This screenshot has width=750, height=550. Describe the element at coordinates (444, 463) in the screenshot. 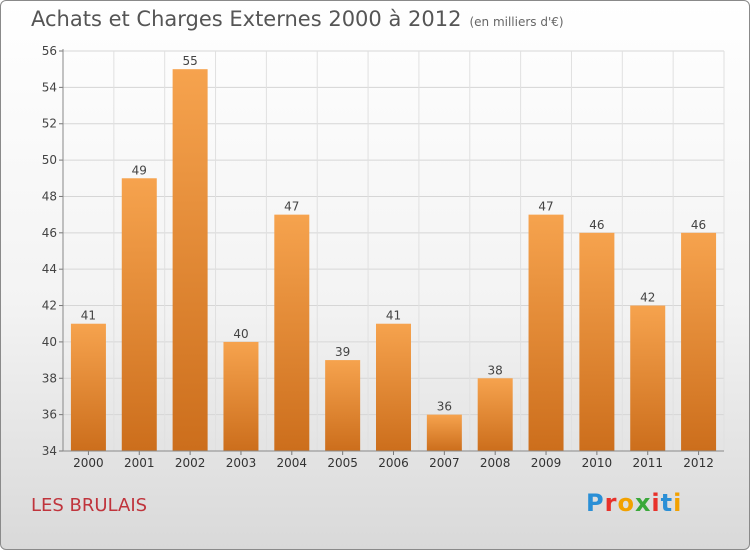

I see `x-tick-label: 2007` at that location.